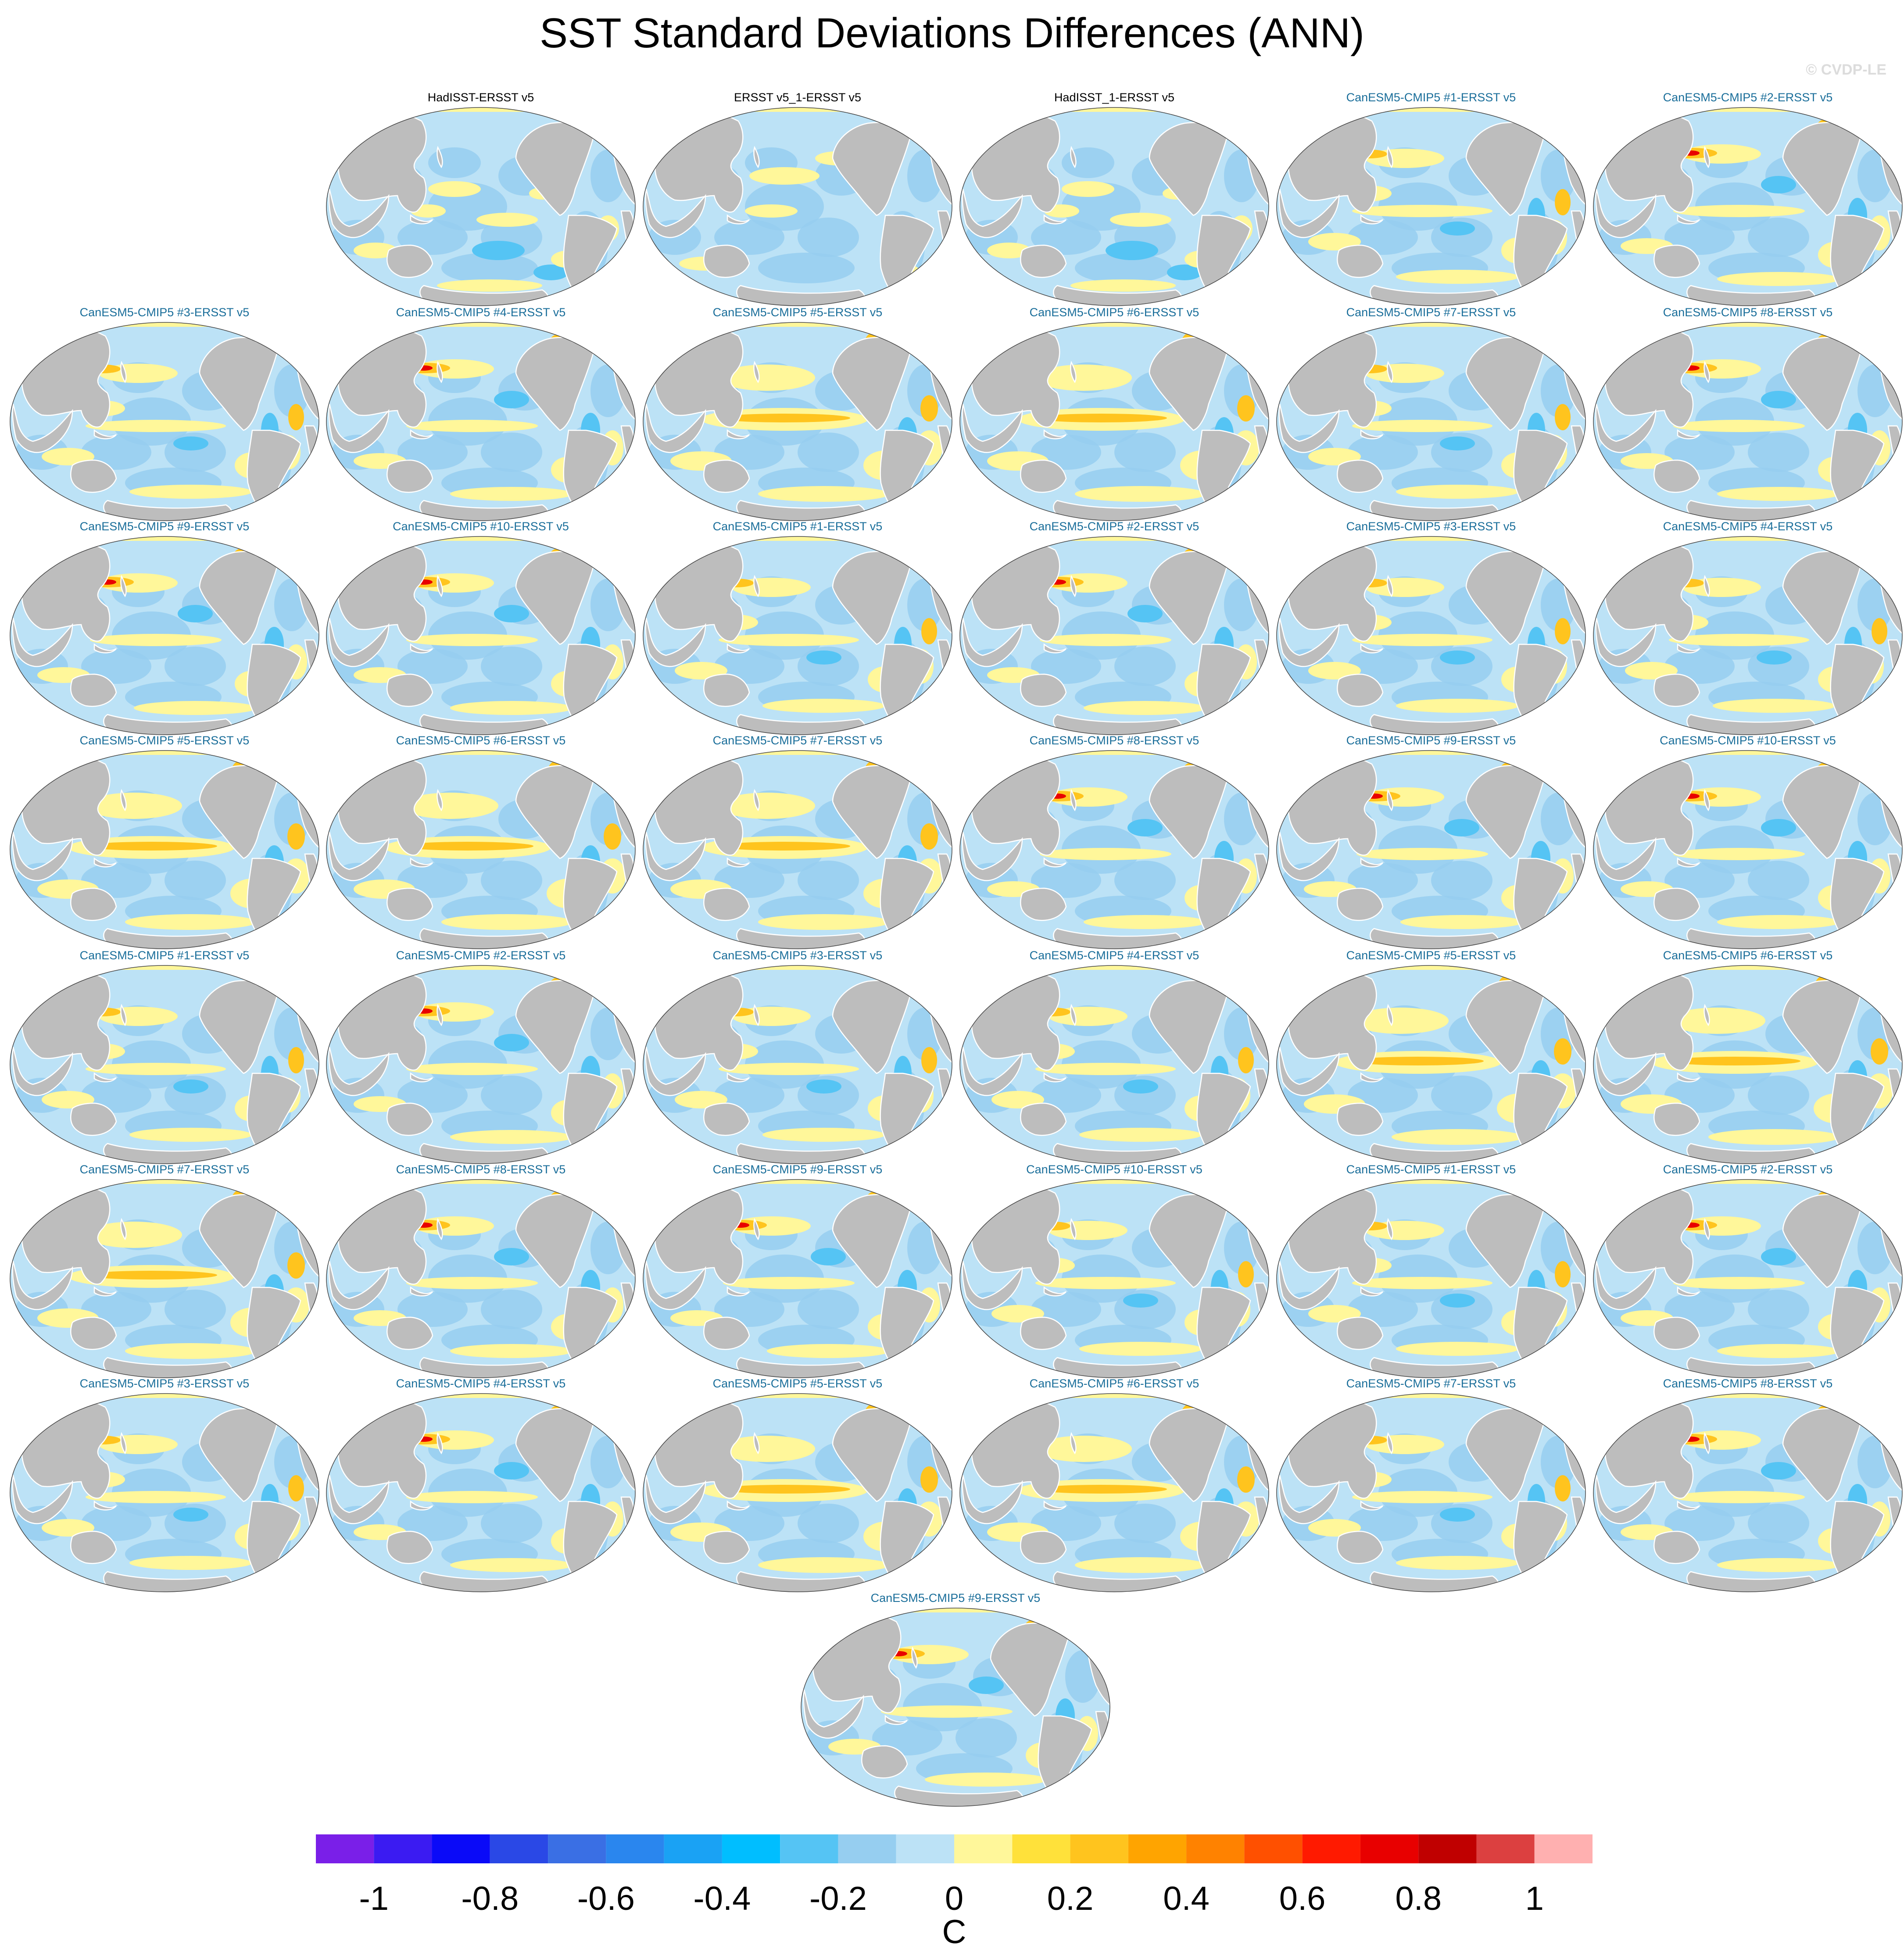 The image size is (1904, 1948). Describe the element at coordinates (1114, 1170) in the screenshot. I see `panel-title: CanESM5-CMIP5 #10-ERSST v5` at that location.